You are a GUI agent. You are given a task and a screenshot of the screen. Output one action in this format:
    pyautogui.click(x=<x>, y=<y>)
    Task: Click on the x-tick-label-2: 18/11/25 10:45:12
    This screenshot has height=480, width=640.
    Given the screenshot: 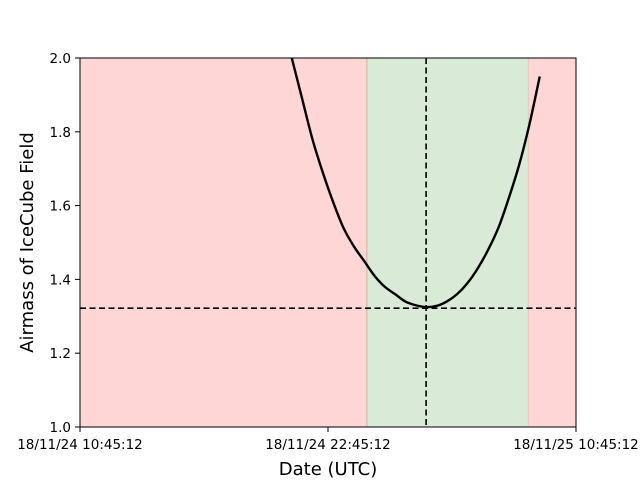 What is the action you would take?
    pyautogui.click(x=576, y=445)
    